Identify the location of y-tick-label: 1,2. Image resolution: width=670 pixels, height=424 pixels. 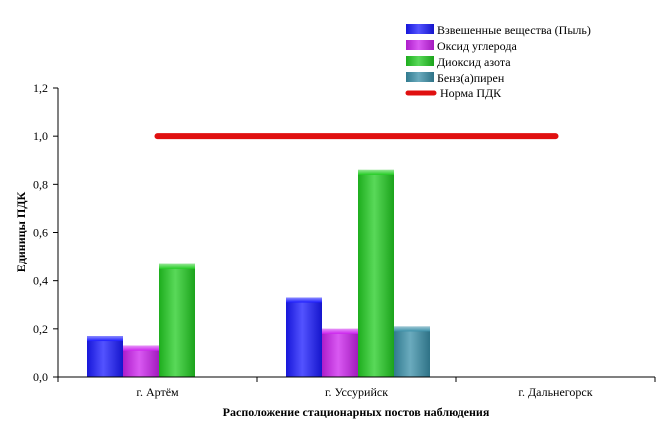
(40, 88).